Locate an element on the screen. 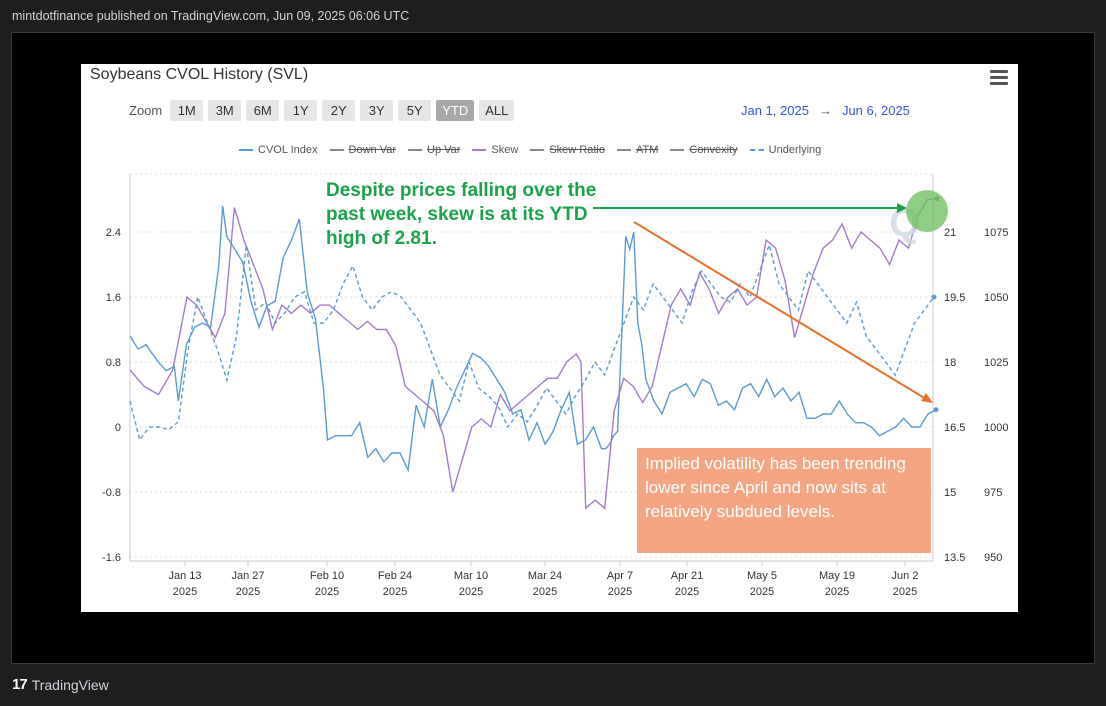 The image size is (1106, 706). legend-label: Down Var is located at coordinates (372, 150).